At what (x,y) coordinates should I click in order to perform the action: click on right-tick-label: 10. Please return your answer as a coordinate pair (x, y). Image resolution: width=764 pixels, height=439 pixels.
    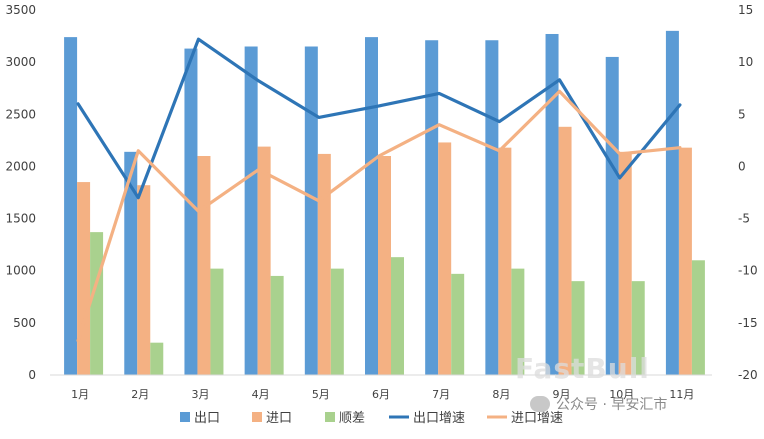
    Looking at the image, I should click on (745, 62).